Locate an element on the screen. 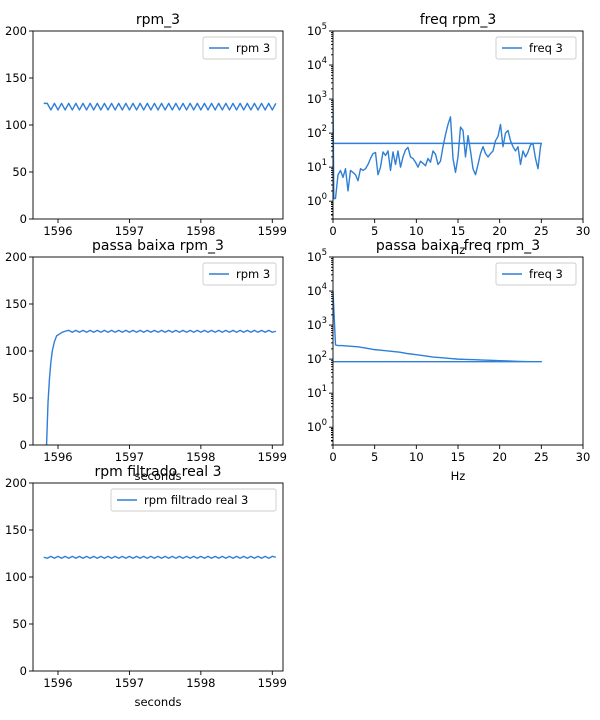 The height and width of the screenshot is (720, 600). legend: rpm filtrado real 3 is located at coordinates (193, 500).